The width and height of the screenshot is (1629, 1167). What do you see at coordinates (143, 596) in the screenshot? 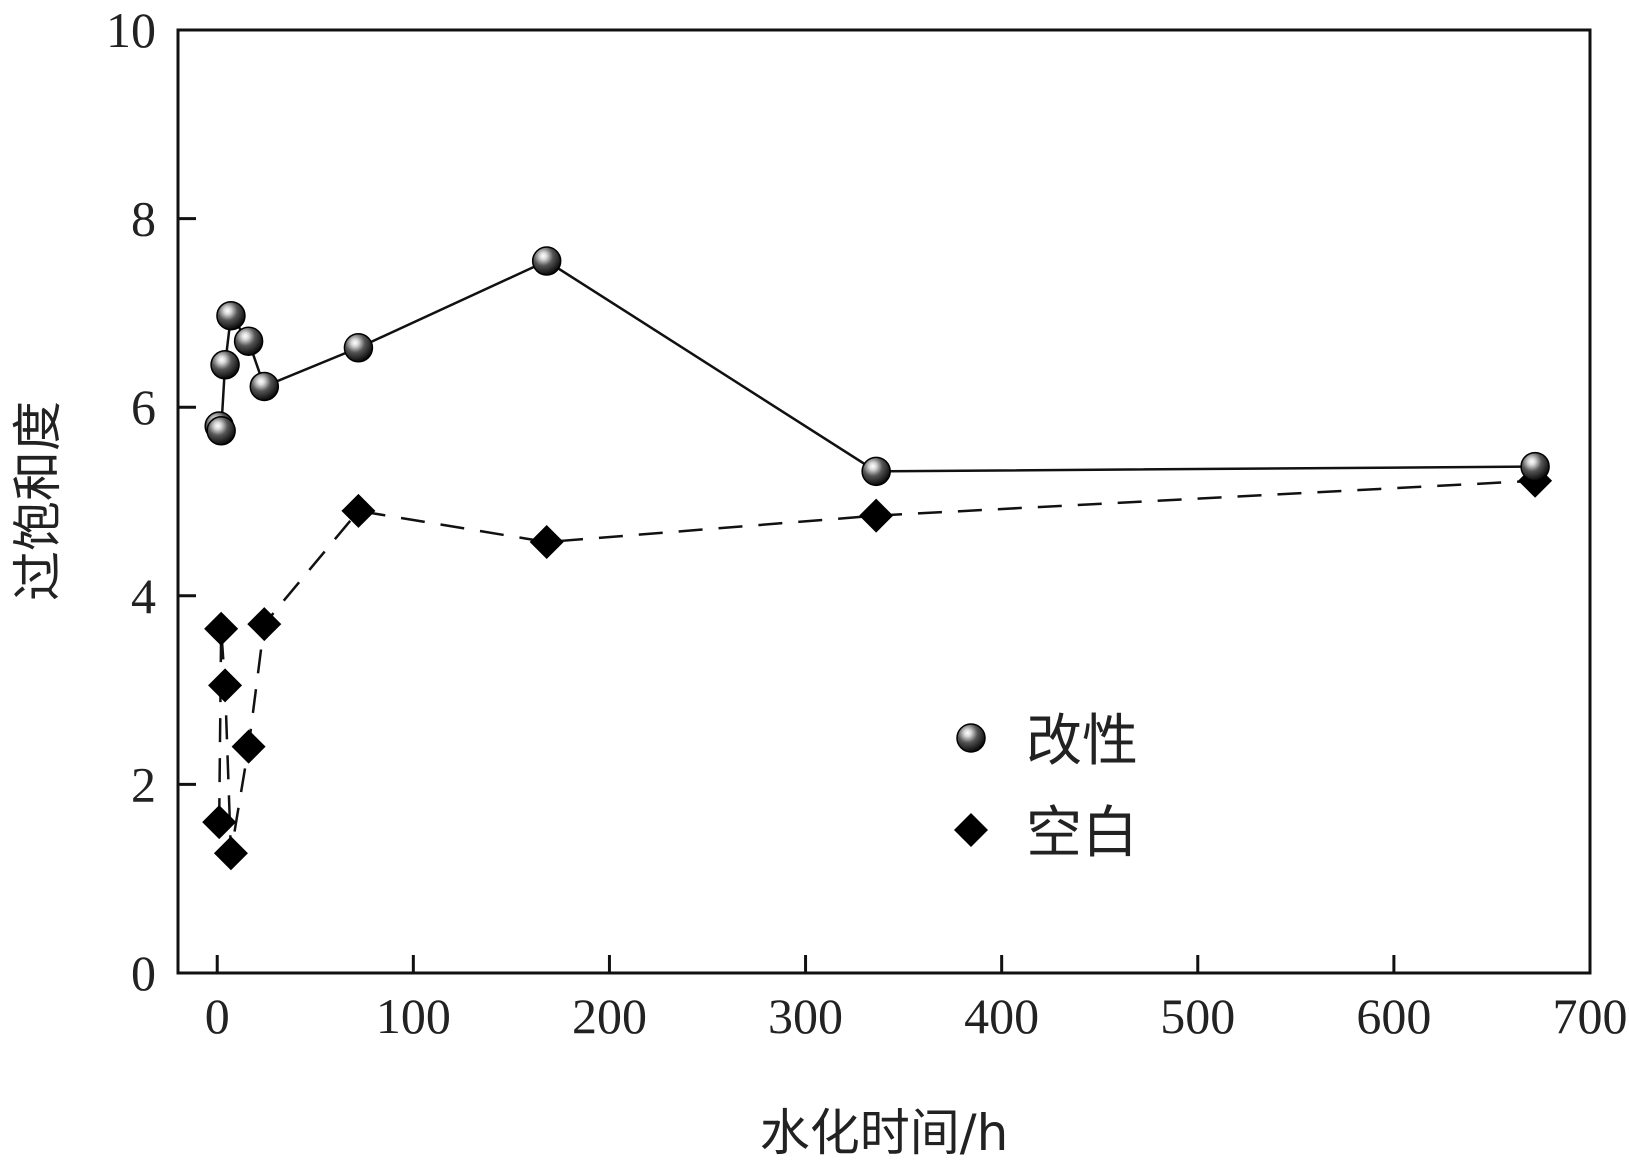
I see `y-tick-label: 4` at bounding box center [143, 596].